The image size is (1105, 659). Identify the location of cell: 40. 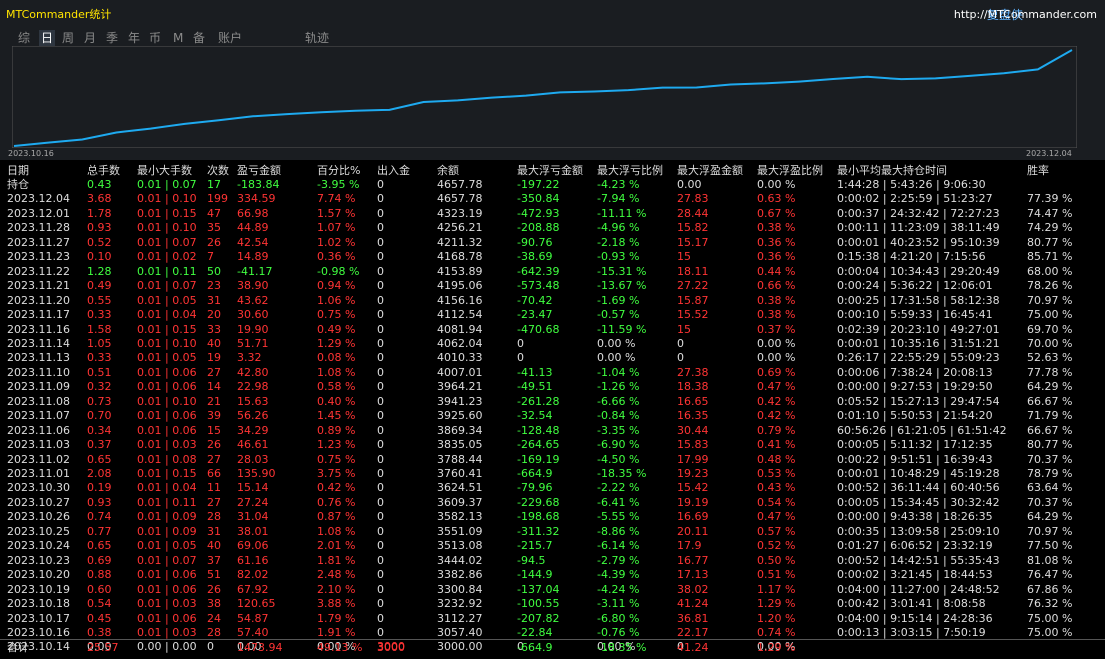
(214, 546).